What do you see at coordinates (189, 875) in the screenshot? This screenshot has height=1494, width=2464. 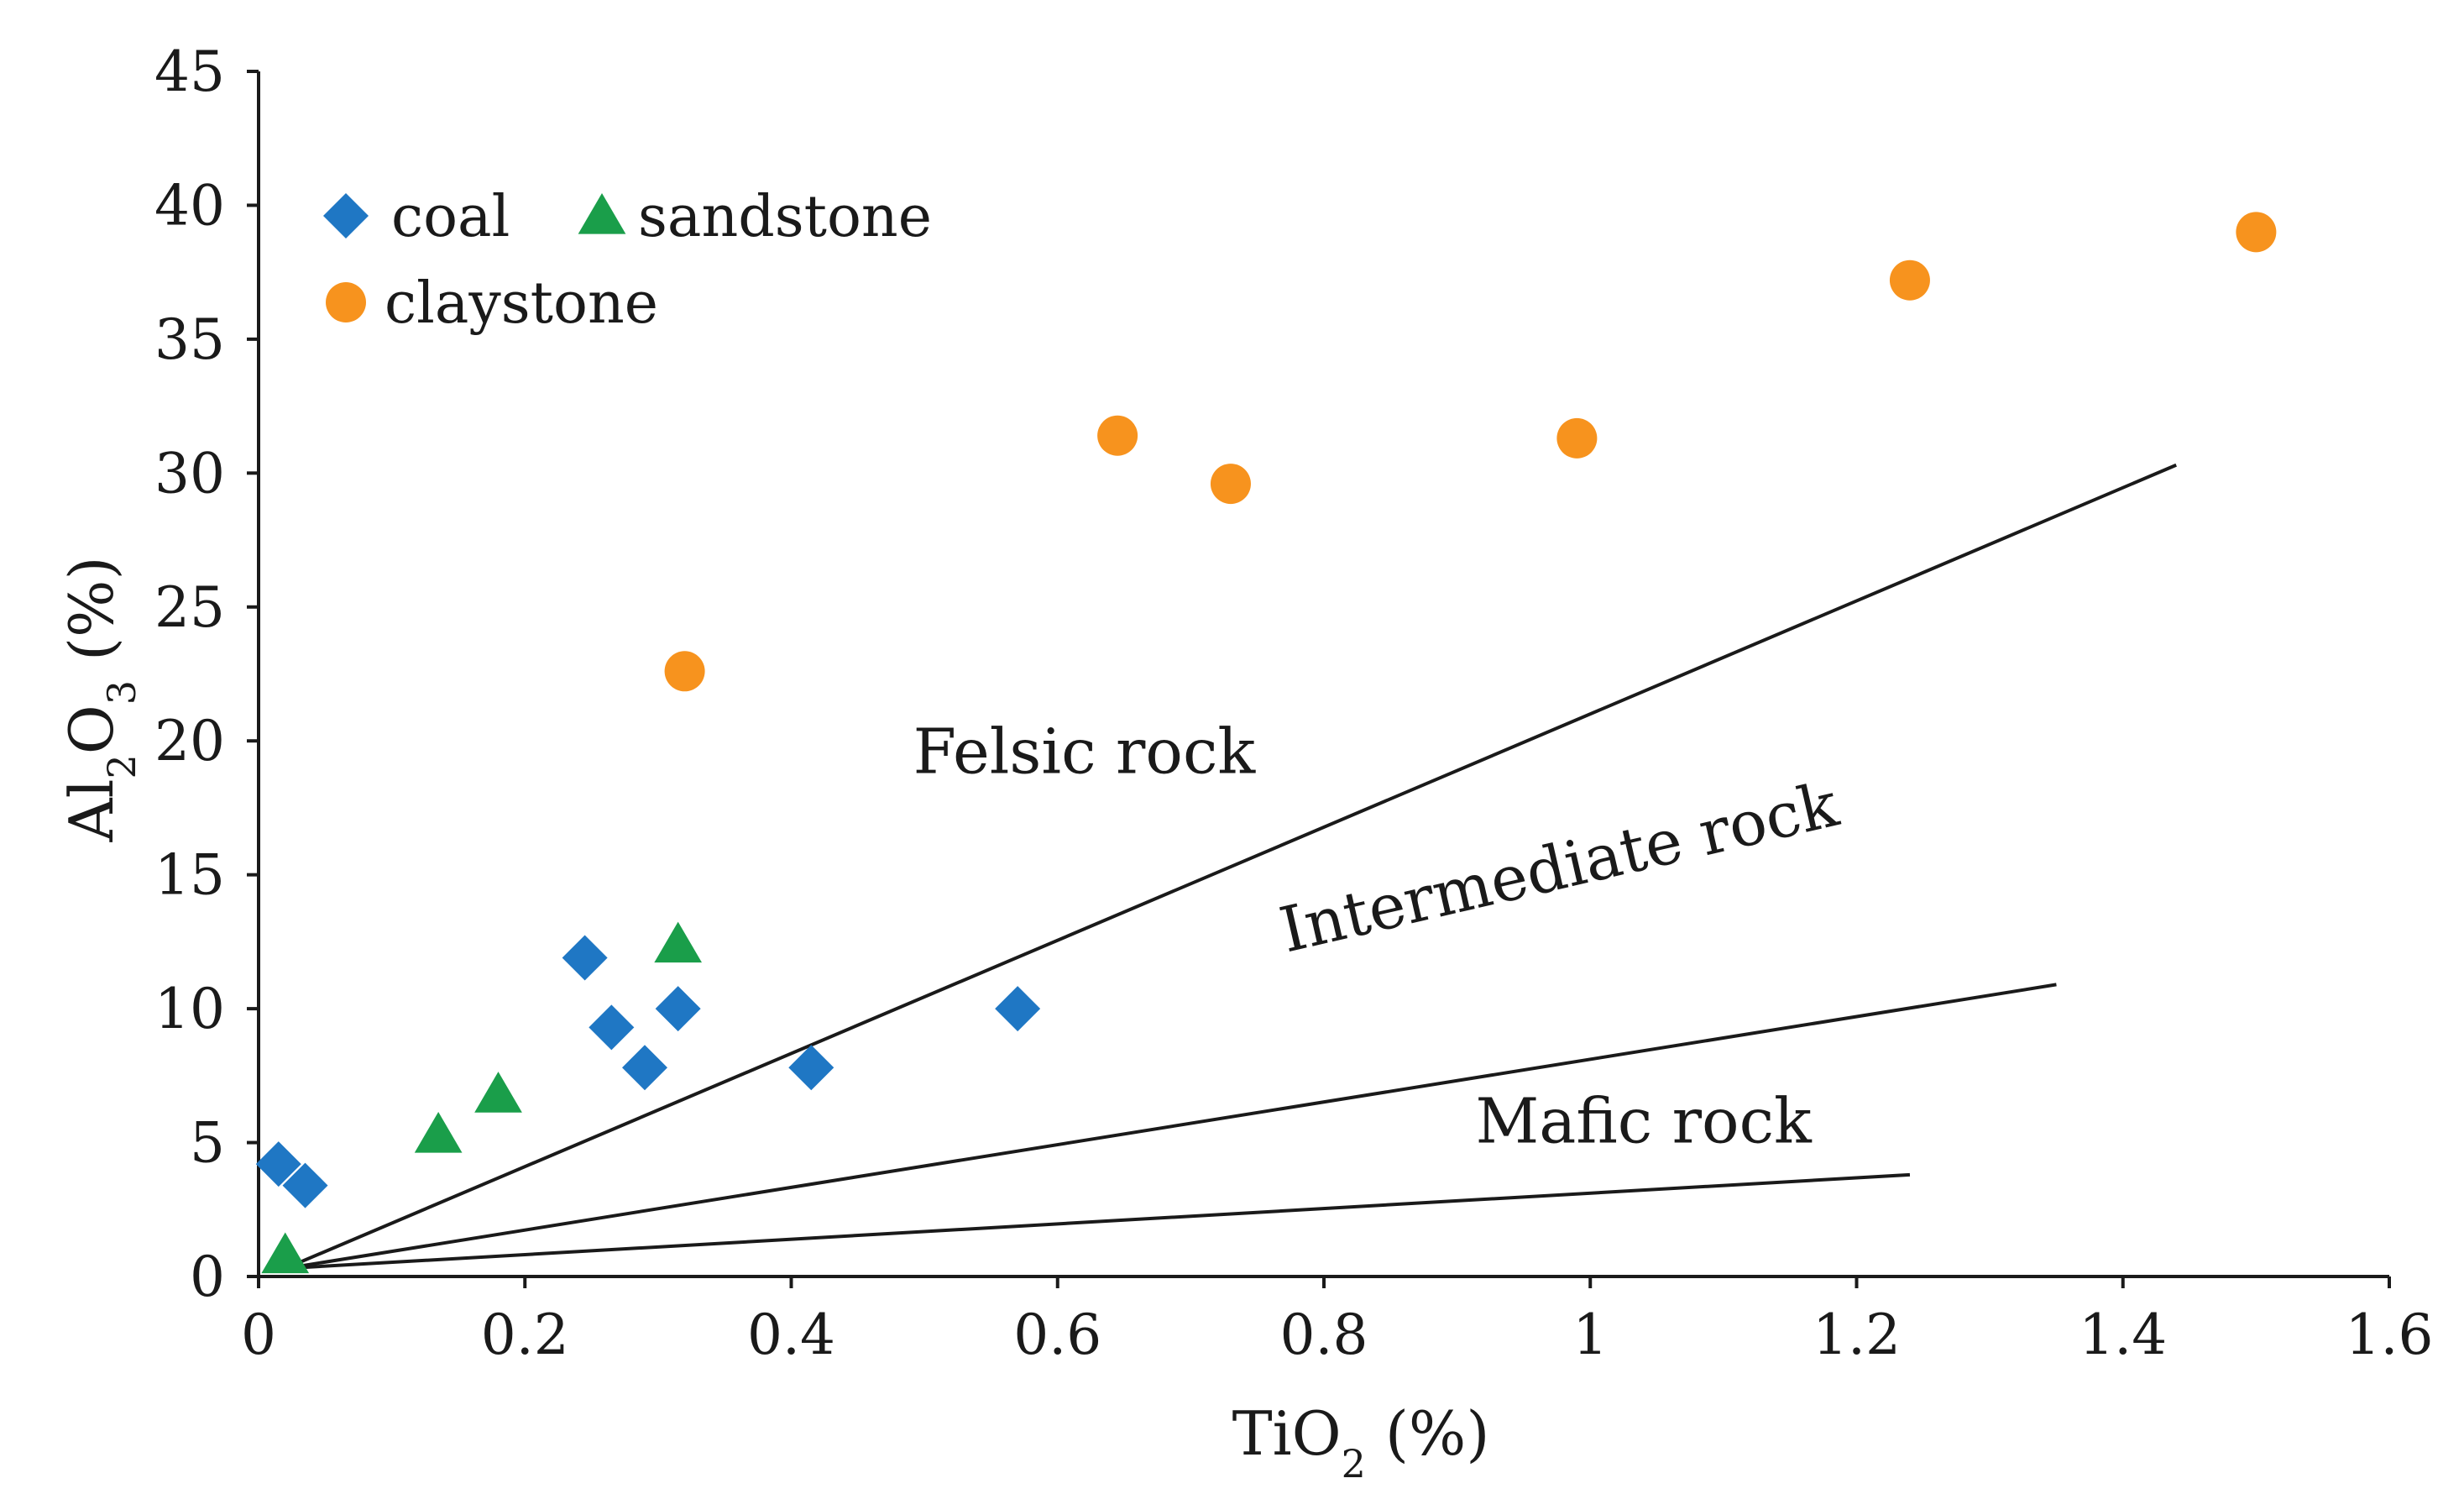 I see `y-tick-label: 15` at bounding box center [189, 875].